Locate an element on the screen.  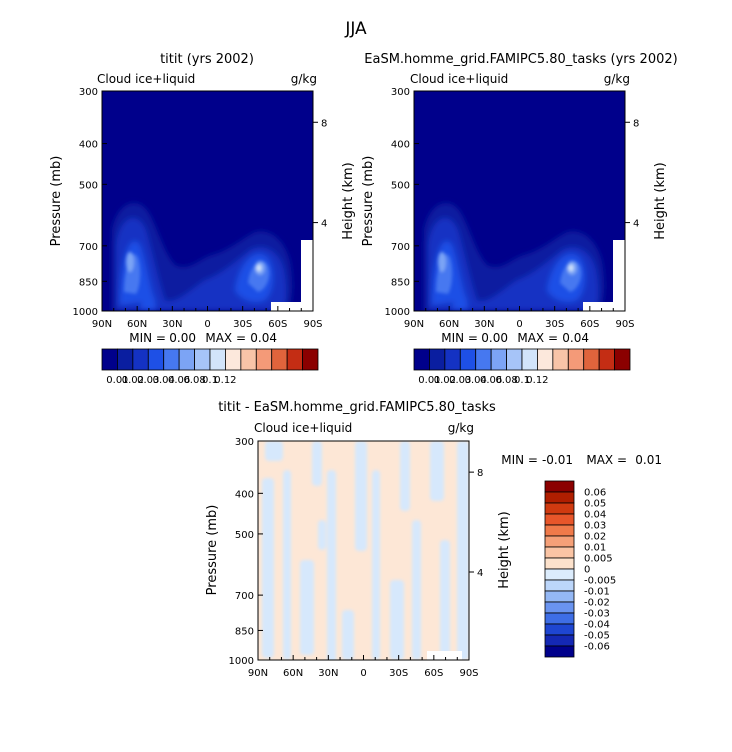
panel-1-left-label: Cloud ice+liquid is located at coordinates (146, 79).